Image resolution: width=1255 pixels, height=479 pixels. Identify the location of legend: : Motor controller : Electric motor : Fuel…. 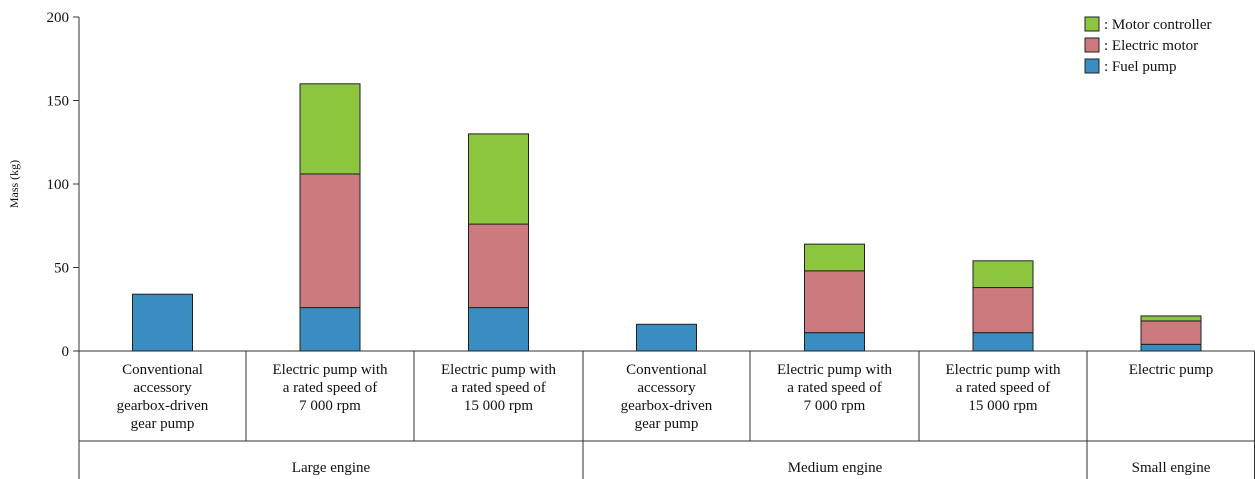
(1147, 45).